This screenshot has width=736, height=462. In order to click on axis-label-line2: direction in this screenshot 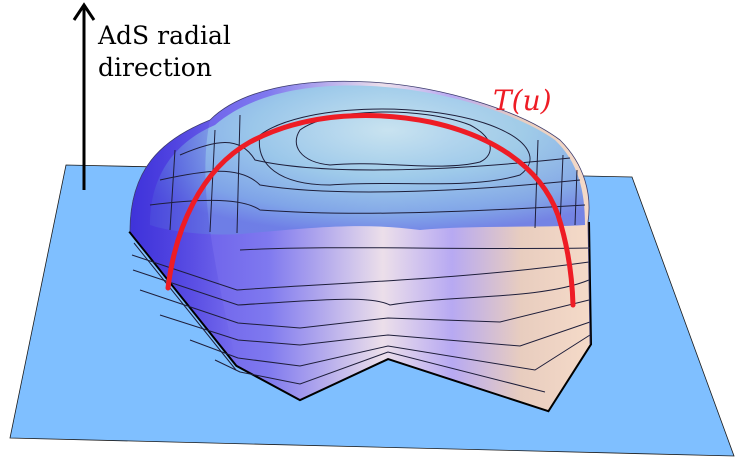, I will do `click(155, 67)`.